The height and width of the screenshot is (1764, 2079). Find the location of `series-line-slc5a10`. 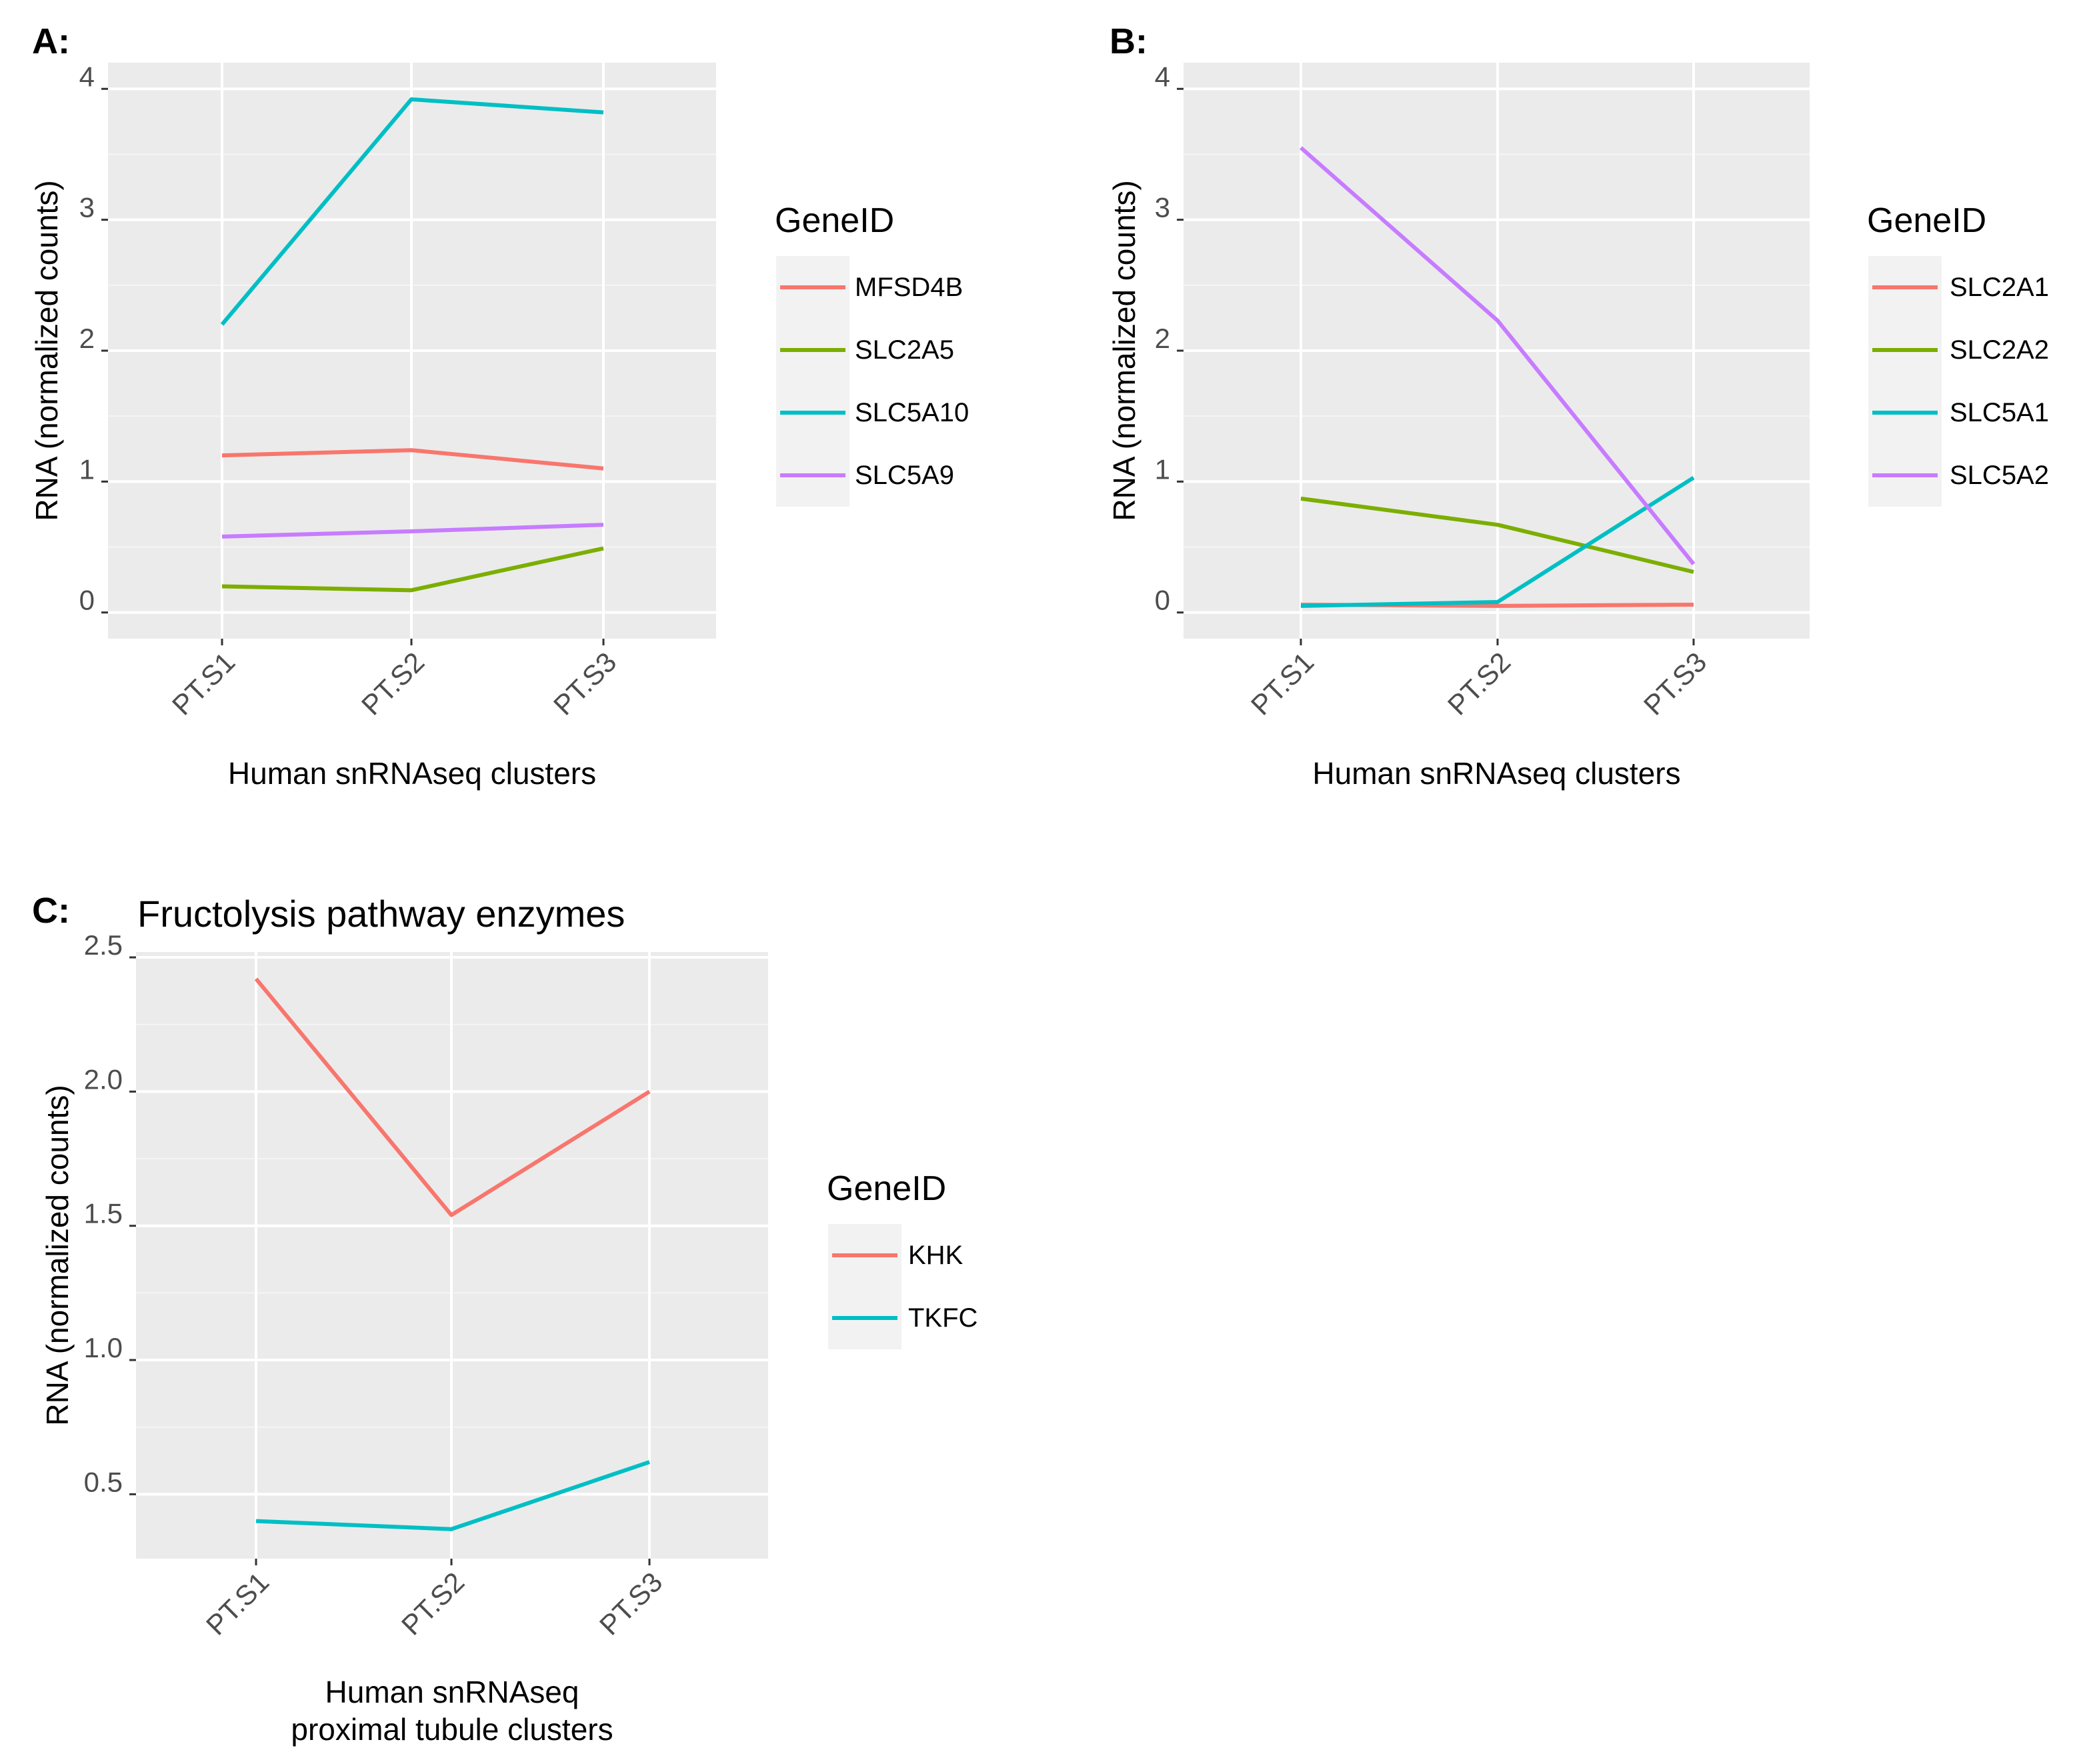

series-line-slc5a10 is located at coordinates (412, 211).